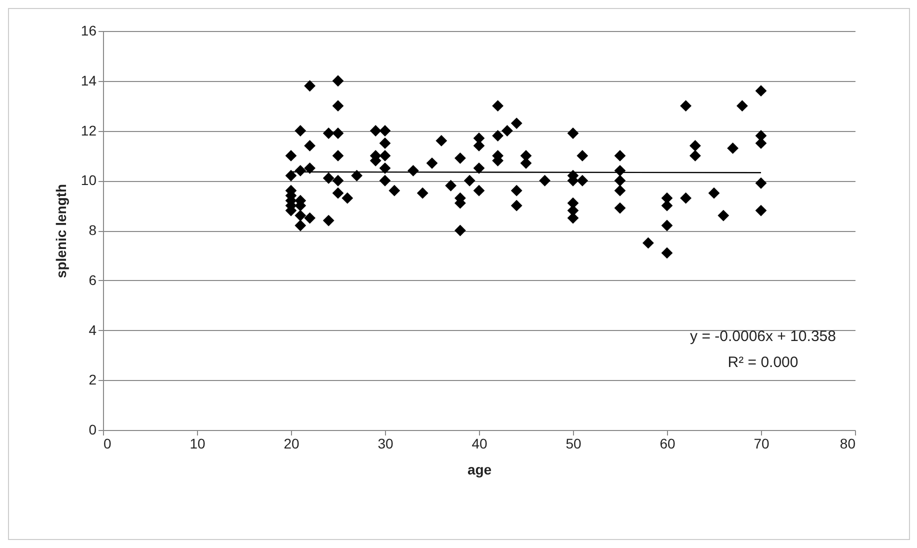 The width and height of the screenshot is (917, 548). Describe the element at coordinates (92, 430) in the screenshot. I see `y-tick-label: 0` at that location.